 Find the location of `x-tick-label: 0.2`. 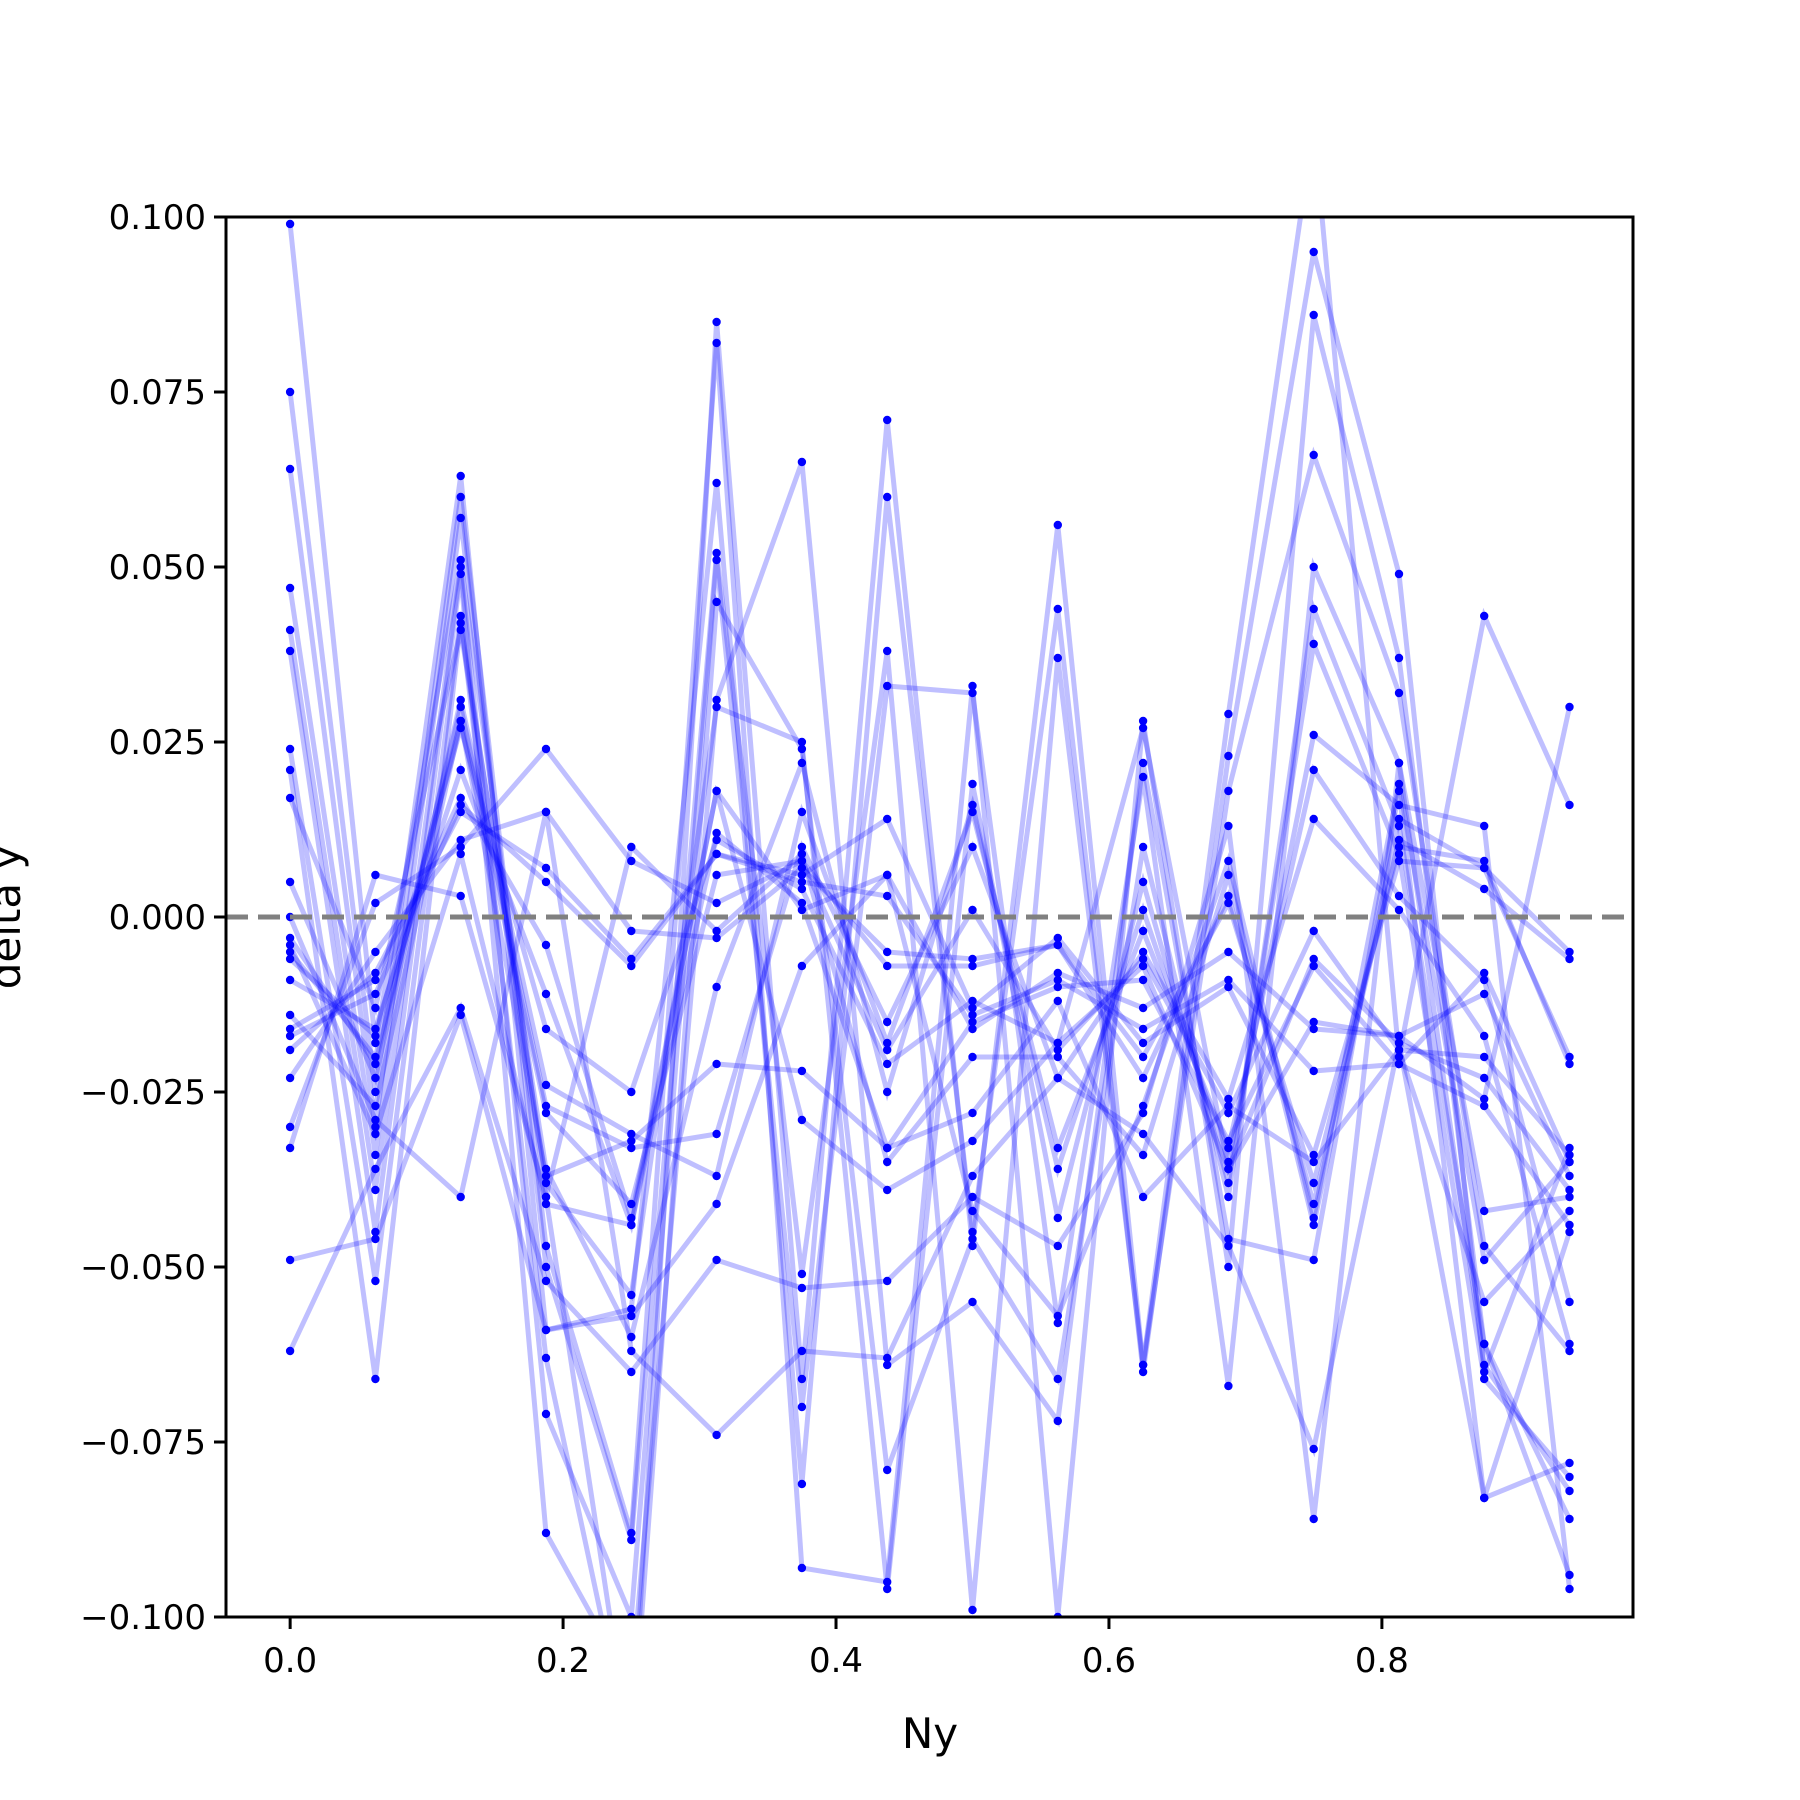

x-tick-label: 0.2 is located at coordinates (563, 1661).